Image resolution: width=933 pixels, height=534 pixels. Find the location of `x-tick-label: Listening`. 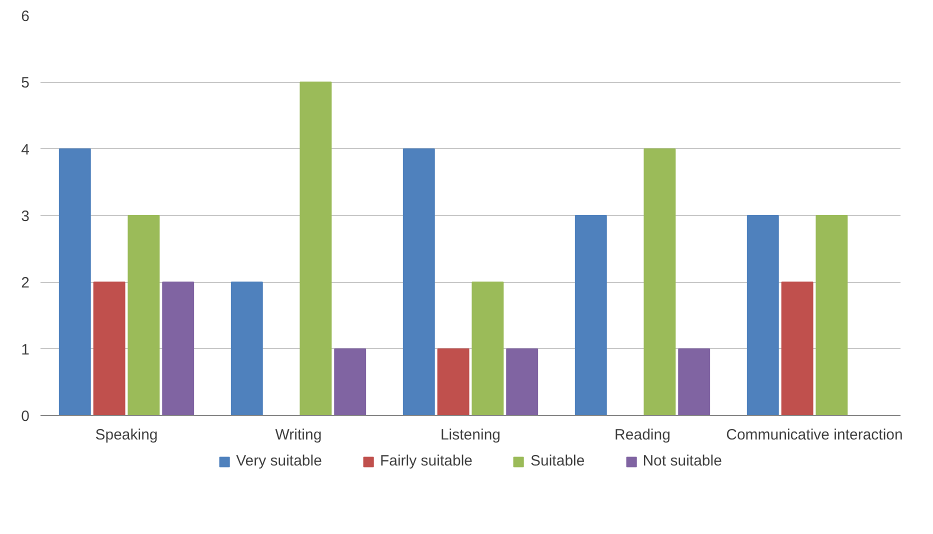

x-tick-label: Listening is located at coordinates (470, 435).